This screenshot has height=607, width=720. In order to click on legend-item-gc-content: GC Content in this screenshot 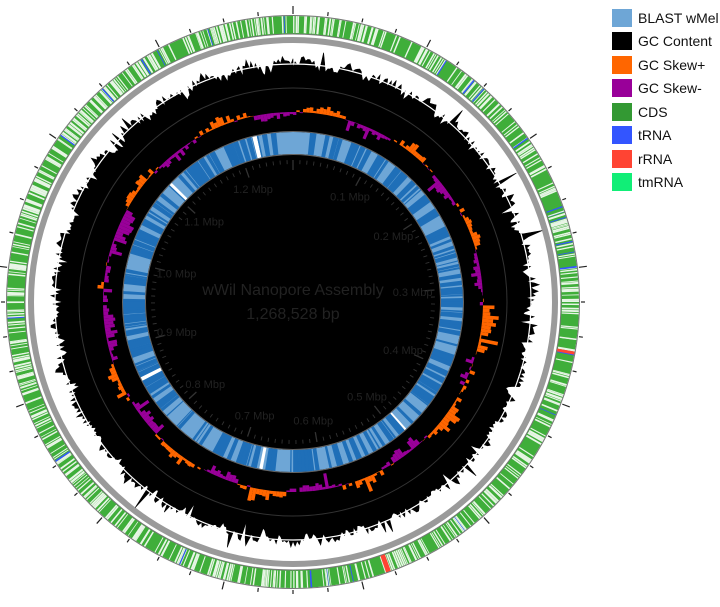, I will do `click(665, 42)`.